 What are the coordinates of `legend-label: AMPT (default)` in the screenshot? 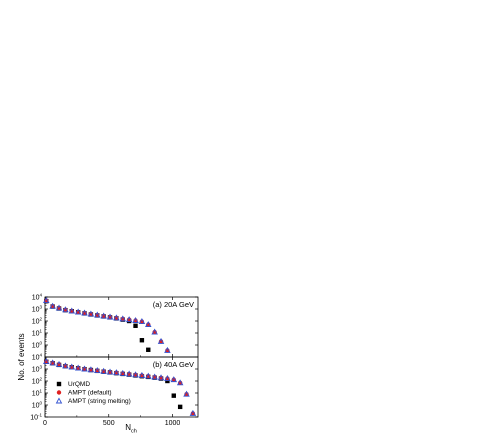 It's located at (90, 393).